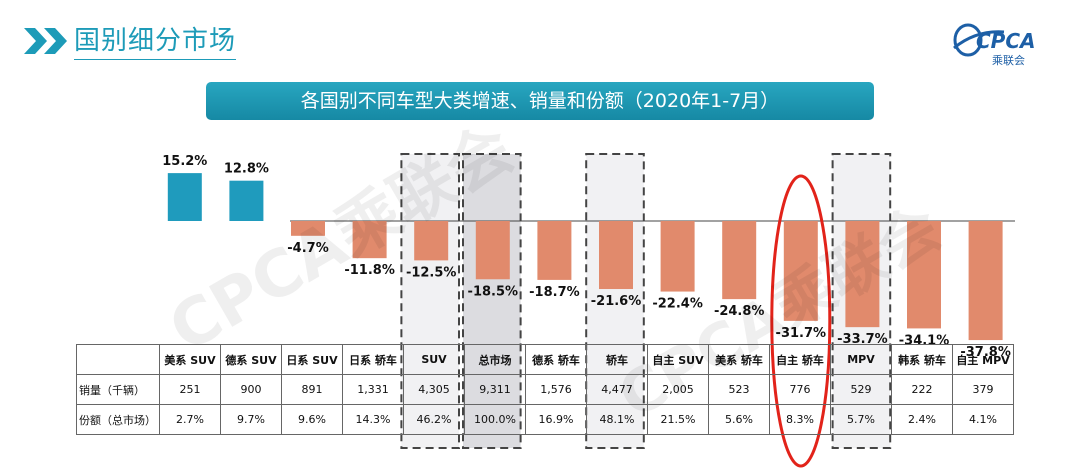 Image resolution: width=1080 pixels, height=472 pixels. What do you see at coordinates (190, 389) in the screenshot?
I see `table-cell: 251` at bounding box center [190, 389].